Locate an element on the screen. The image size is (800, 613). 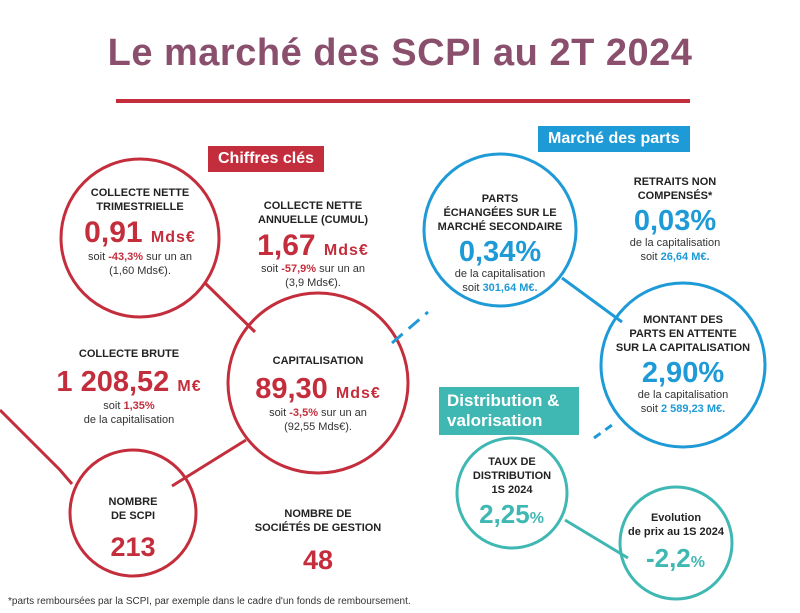
connector-capitalisation-parts is located at coordinates (410, 327).